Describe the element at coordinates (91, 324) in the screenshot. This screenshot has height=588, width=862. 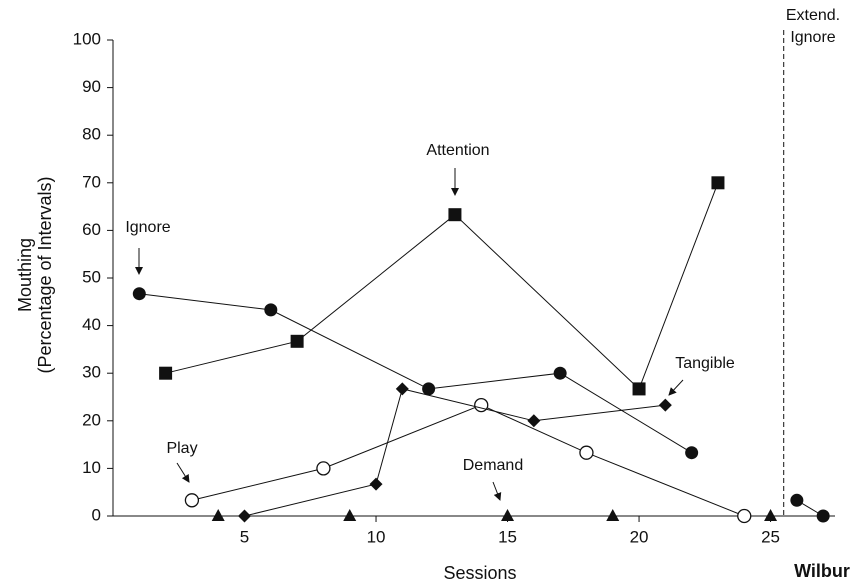
I see `y-tick-label: 40` at that location.